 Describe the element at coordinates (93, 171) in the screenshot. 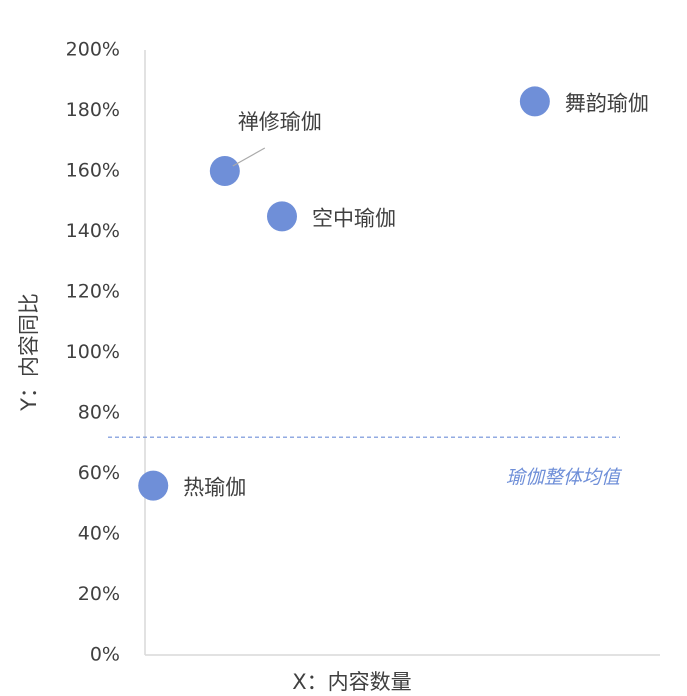

I see `y-tick-label: 160%` at that location.